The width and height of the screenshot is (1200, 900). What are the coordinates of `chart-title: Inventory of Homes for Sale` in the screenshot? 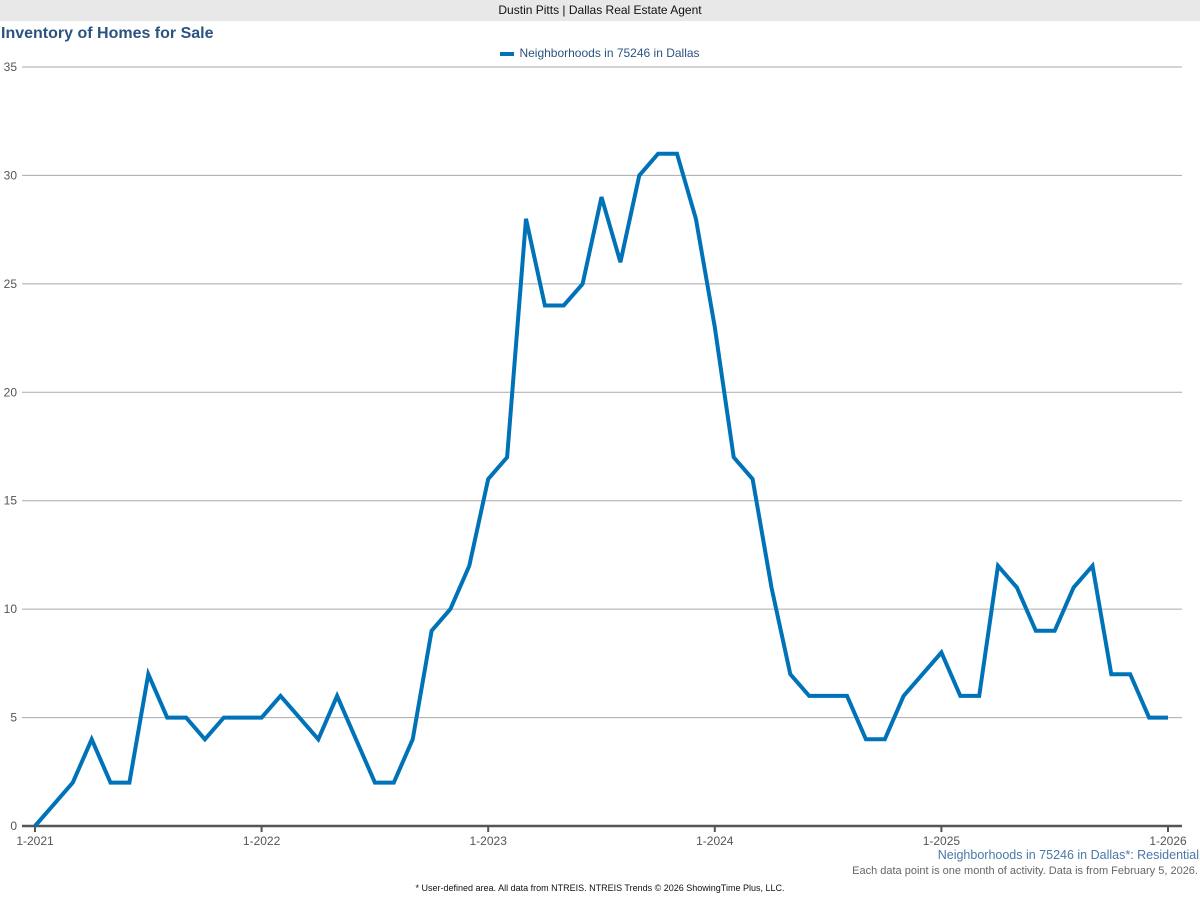 It's located at (107, 33).